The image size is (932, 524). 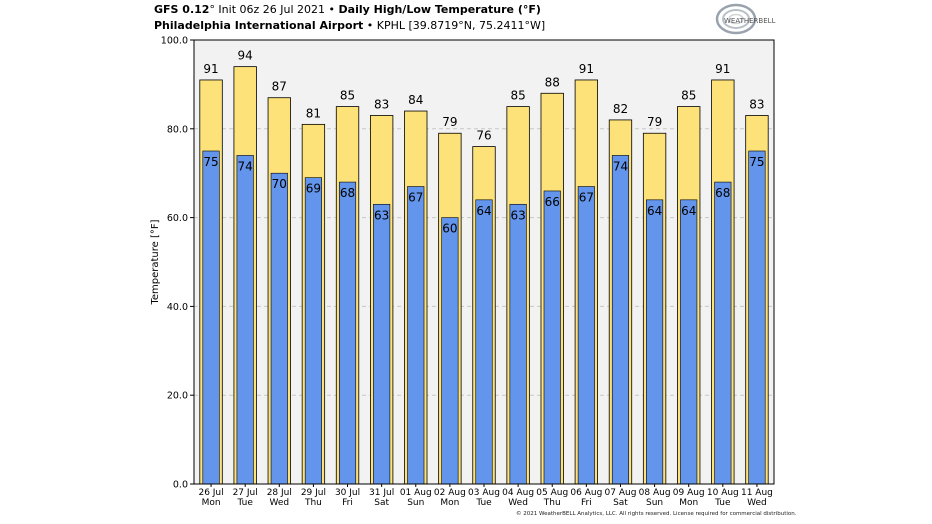 What do you see at coordinates (518, 493) in the screenshot?
I see `x-tick-label-date: 04 Aug` at bounding box center [518, 493].